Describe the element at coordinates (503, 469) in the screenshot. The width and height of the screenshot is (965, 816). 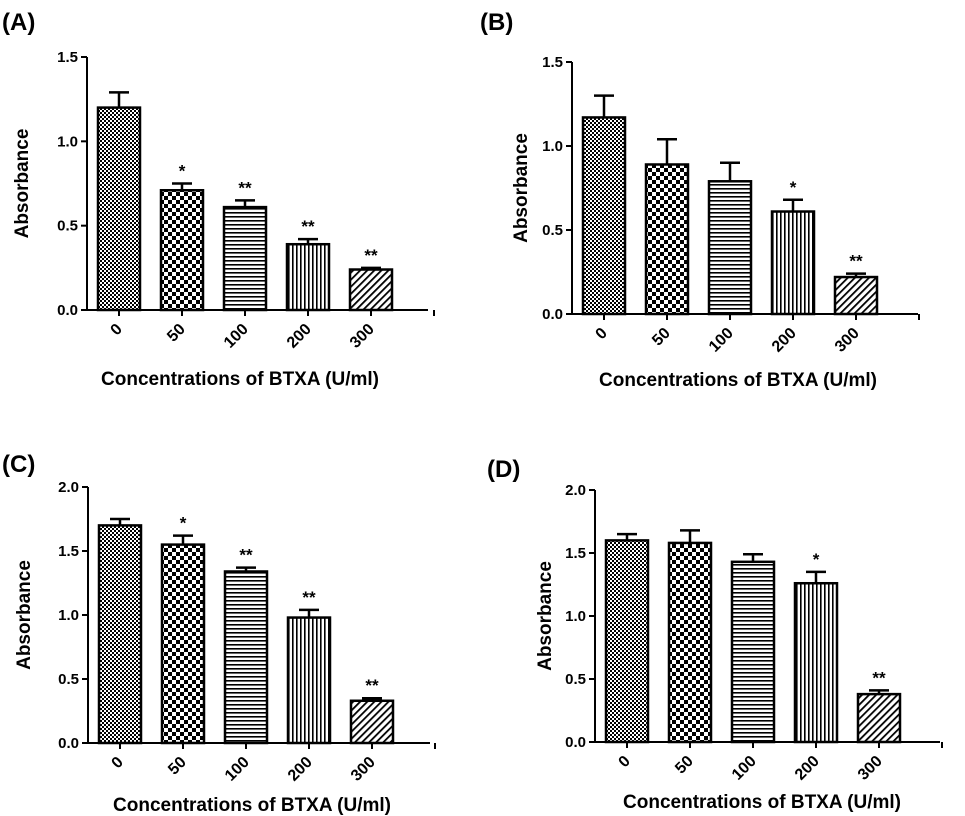
I see `panel-label: (D)` at that location.